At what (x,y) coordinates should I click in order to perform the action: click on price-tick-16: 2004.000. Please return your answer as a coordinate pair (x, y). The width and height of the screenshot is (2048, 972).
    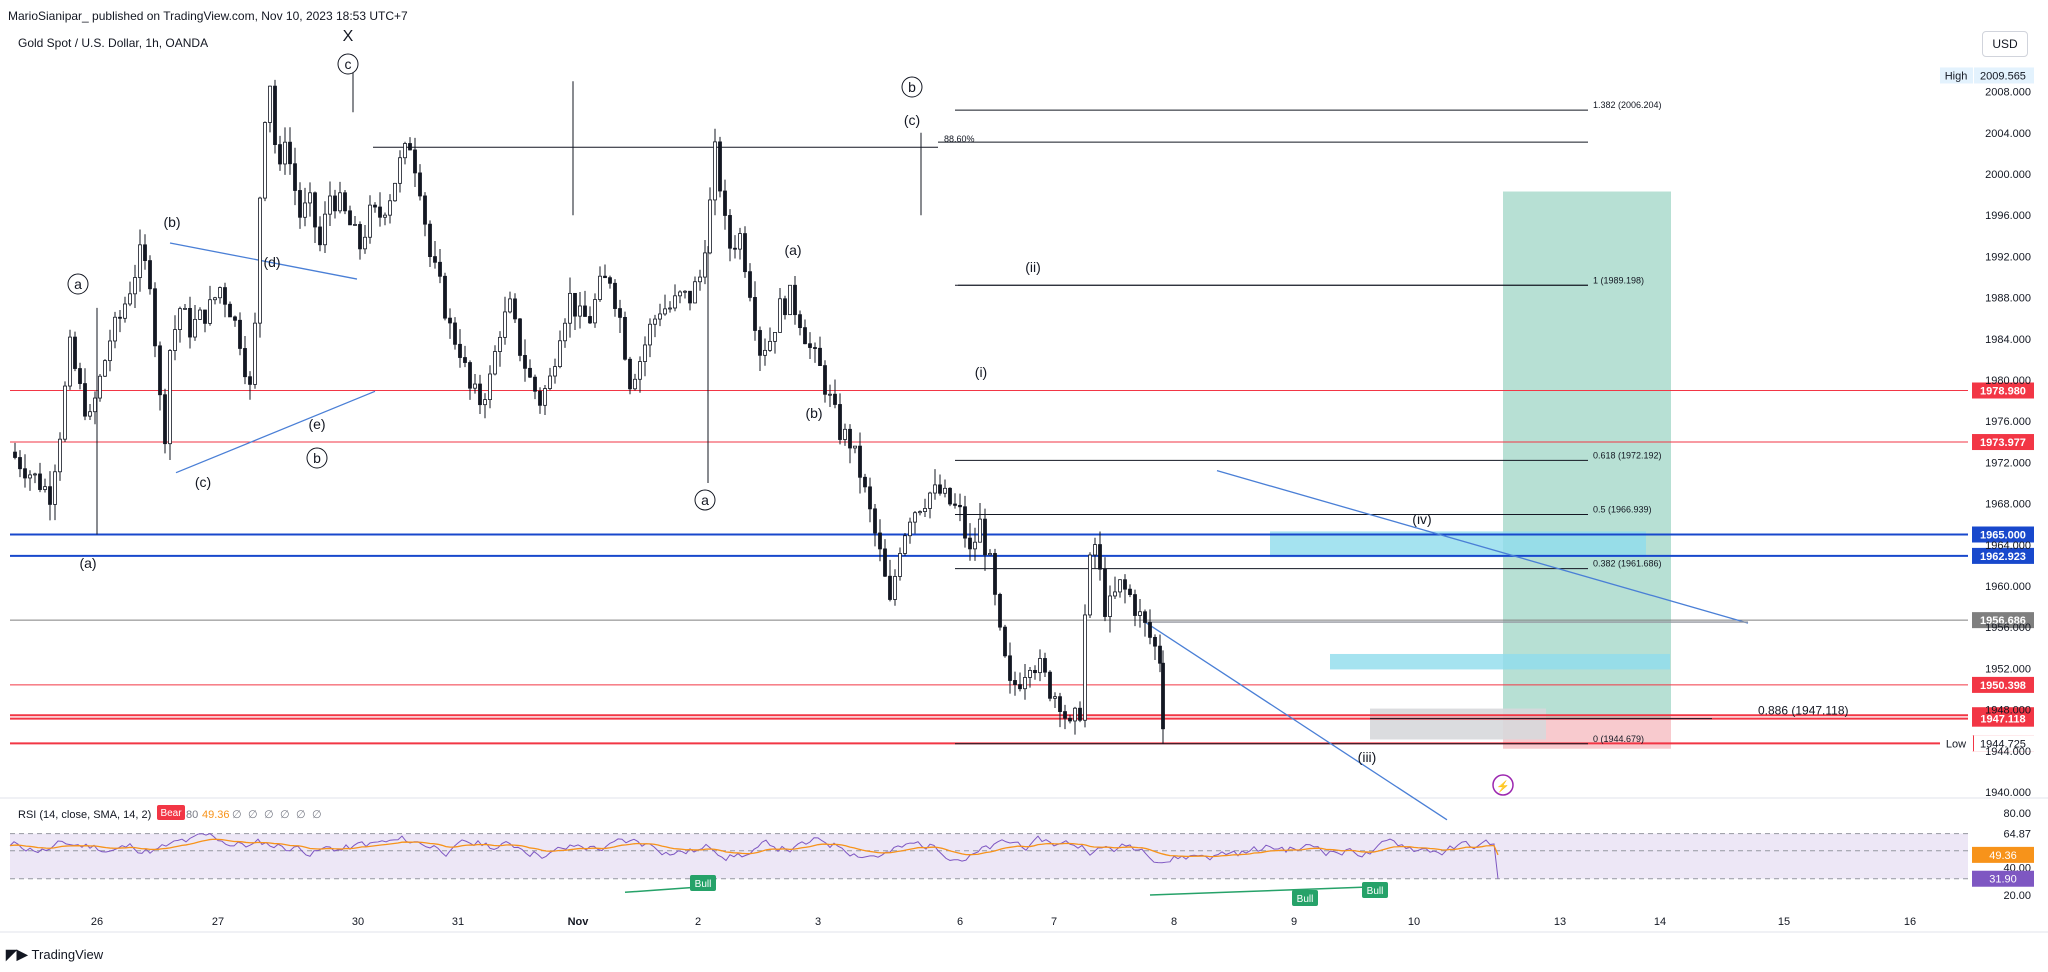
    Looking at the image, I should click on (2008, 134).